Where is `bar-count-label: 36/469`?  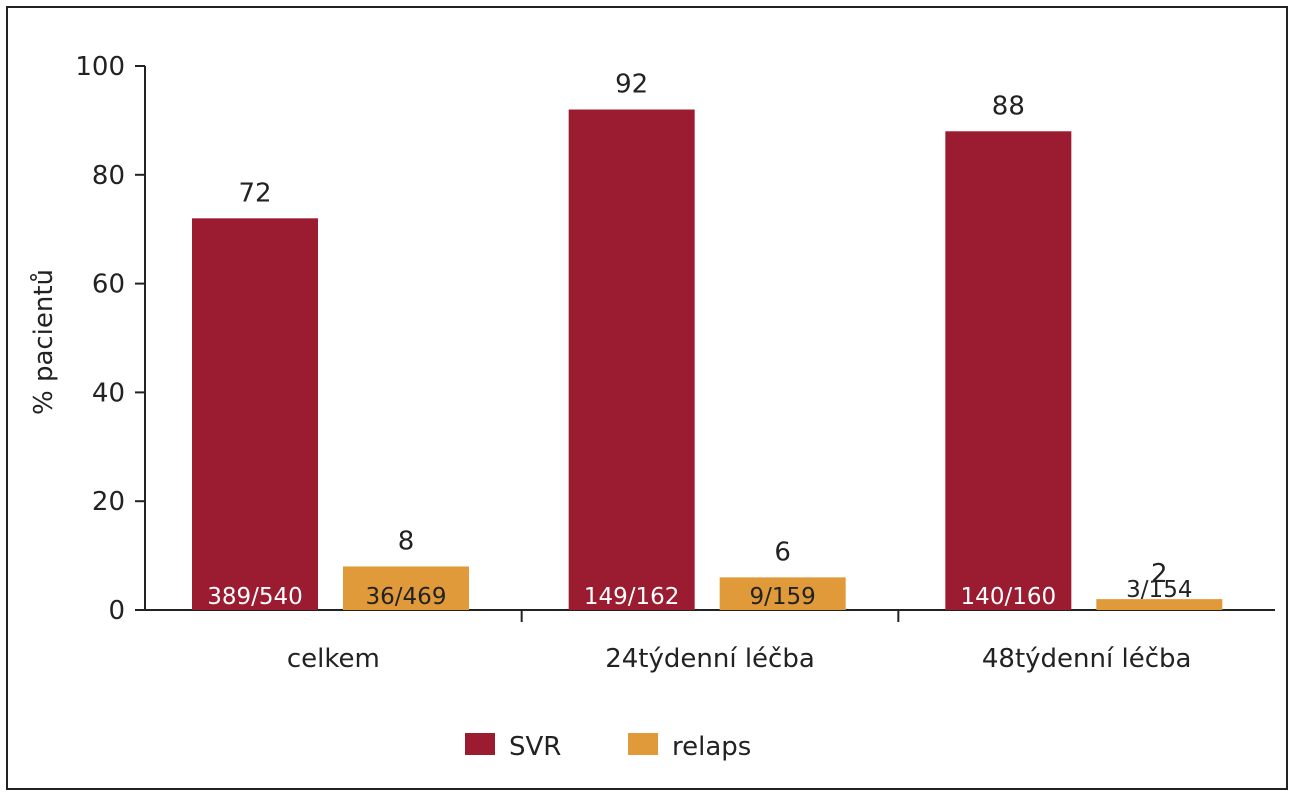
bar-count-label: 36/469 is located at coordinates (406, 597).